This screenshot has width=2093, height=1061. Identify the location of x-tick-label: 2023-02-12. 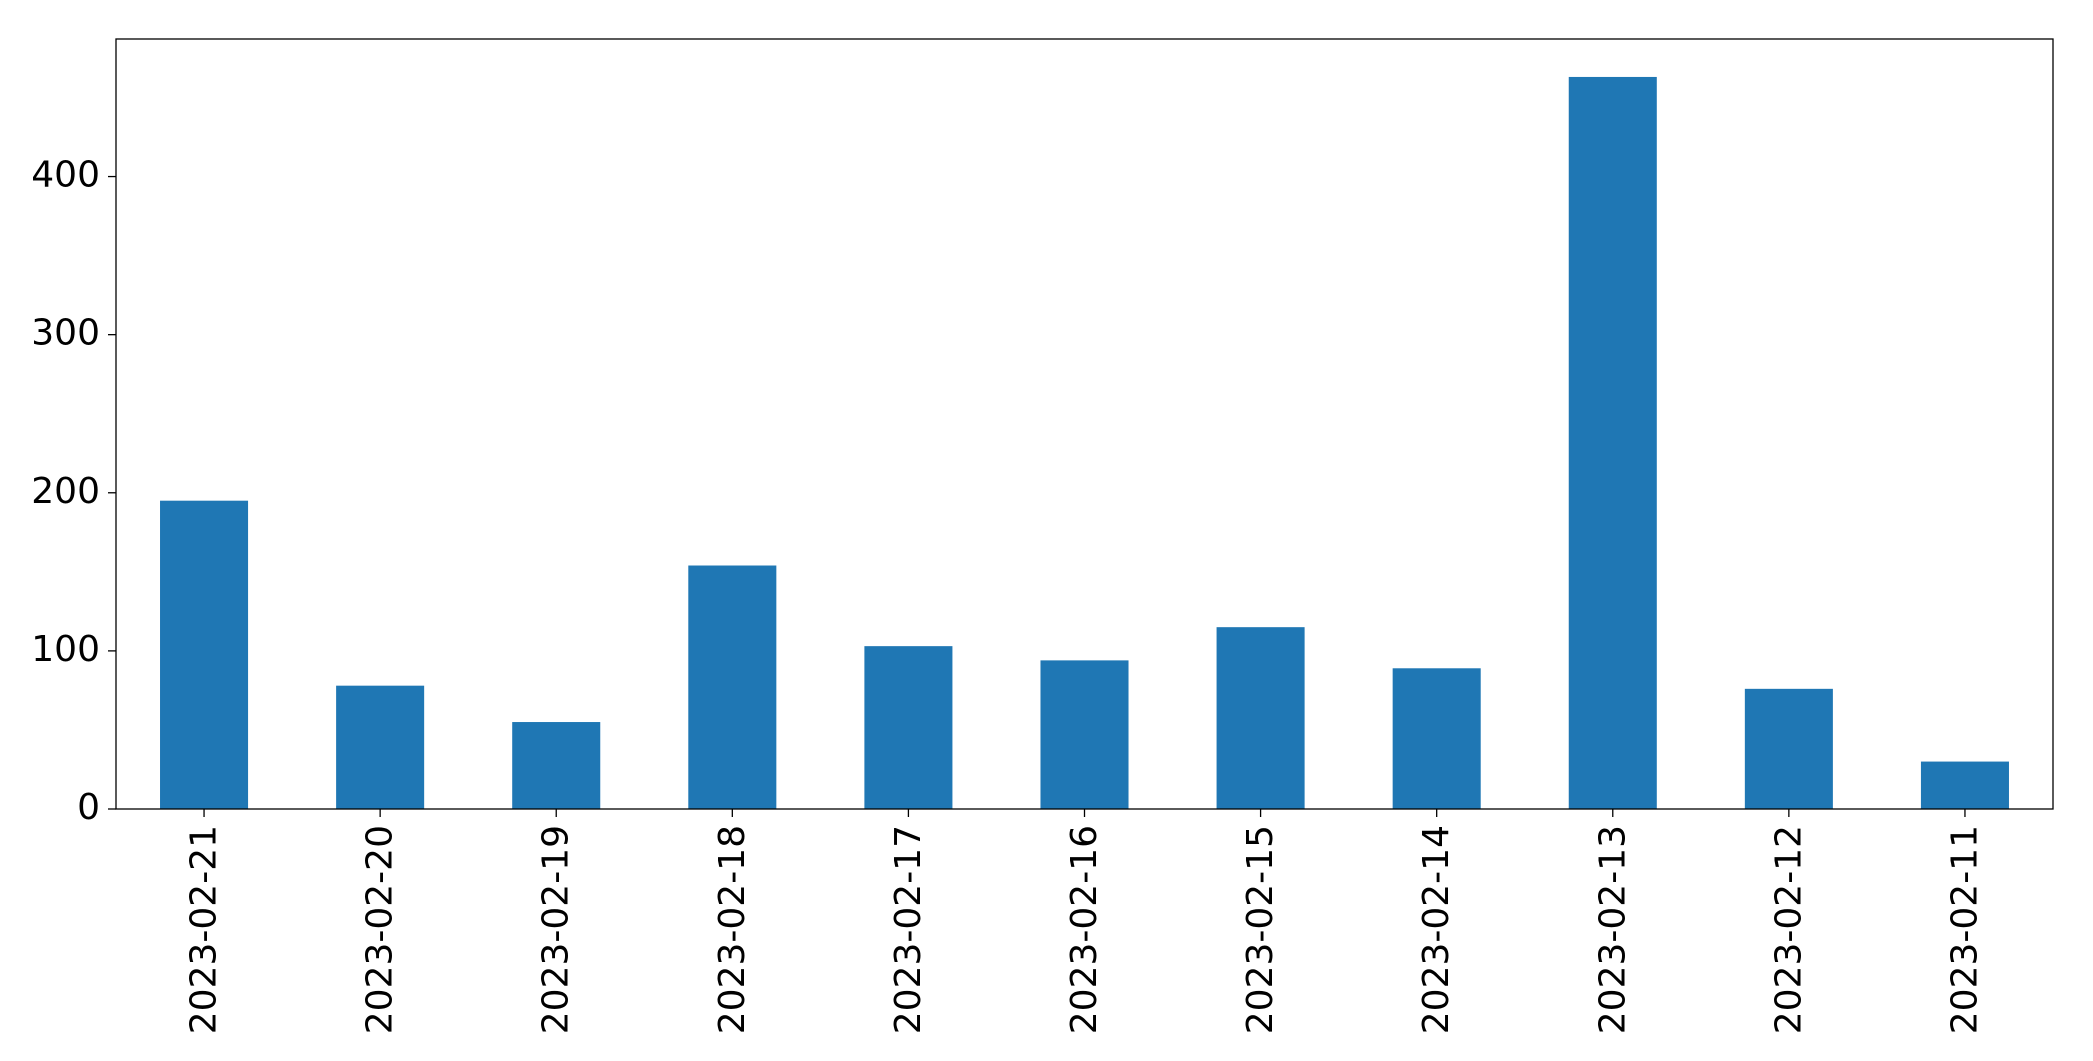
(1788, 929).